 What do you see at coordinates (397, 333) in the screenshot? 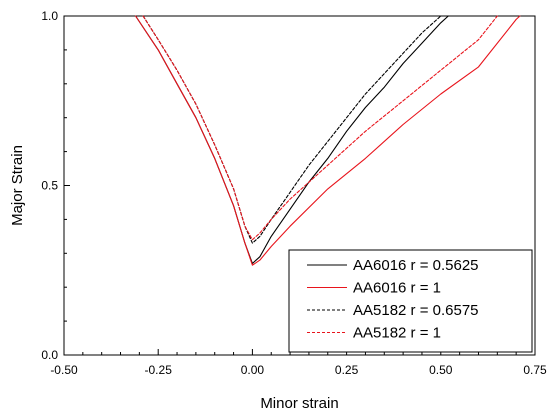
I see `legend-label-4: AA5182 r = 1` at bounding box center [397, 333].